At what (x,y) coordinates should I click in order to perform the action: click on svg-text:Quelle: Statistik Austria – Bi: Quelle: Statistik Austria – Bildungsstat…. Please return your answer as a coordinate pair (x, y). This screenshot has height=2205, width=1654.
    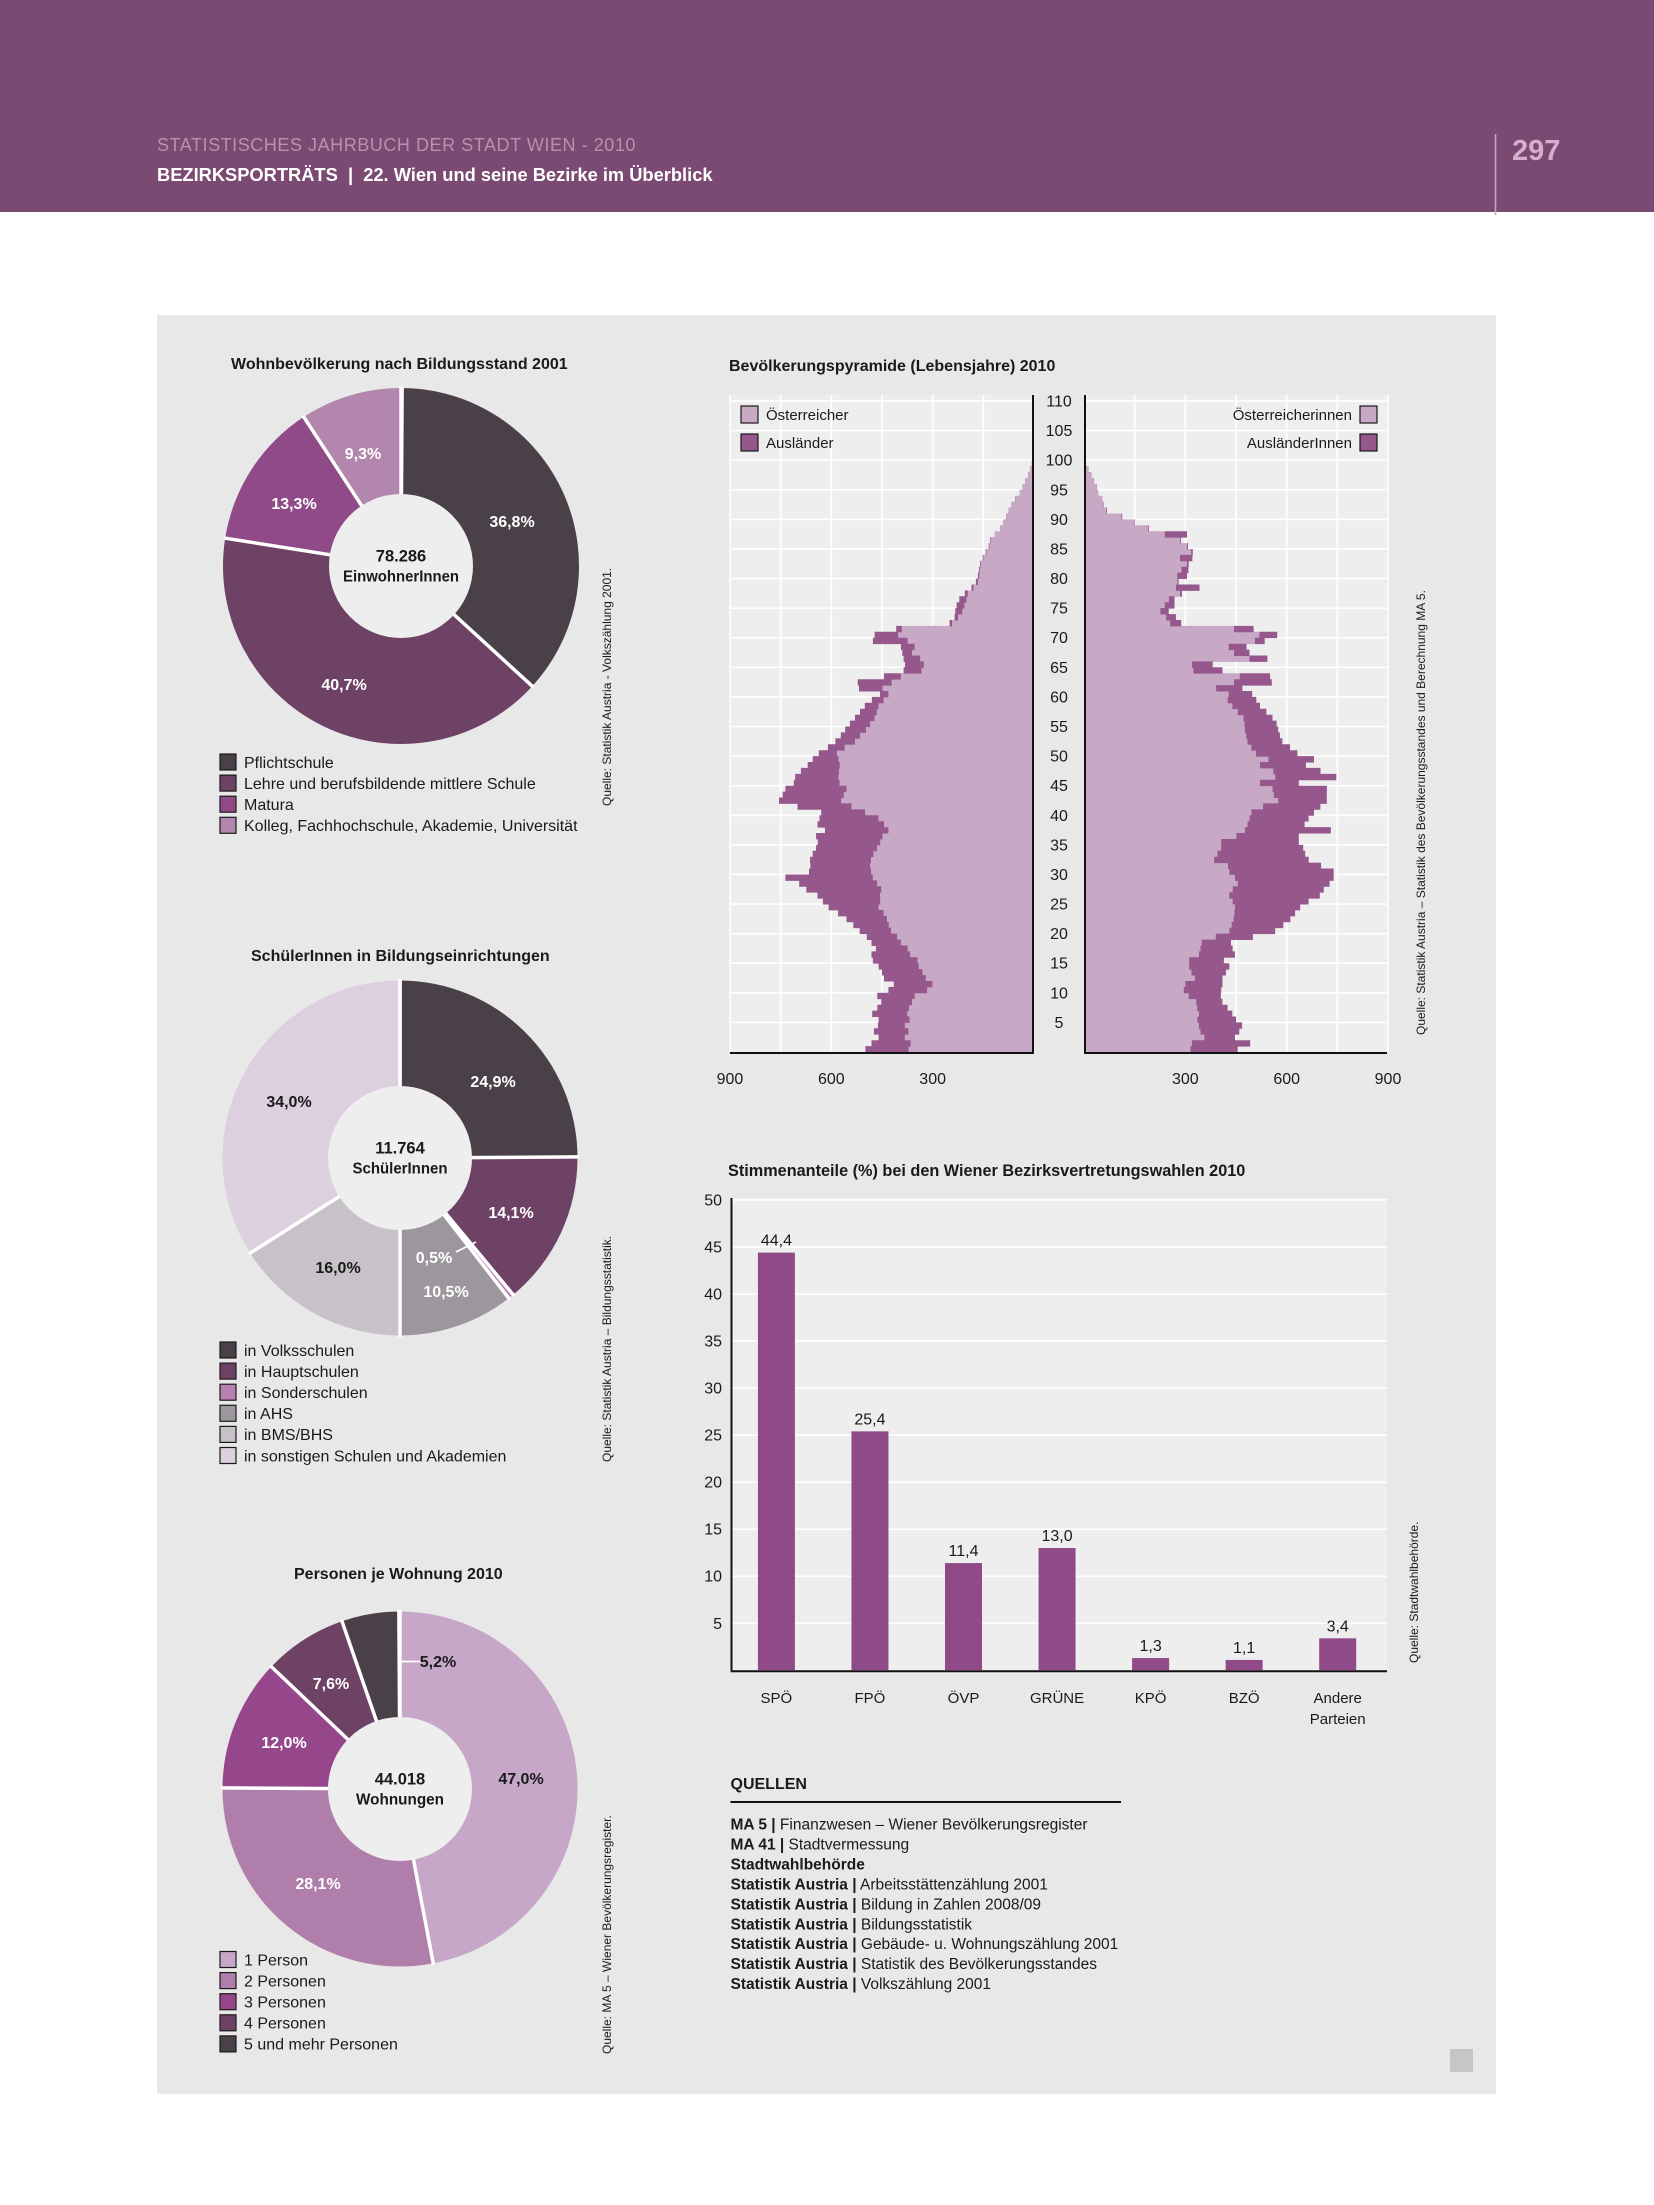
    Looking at the image, I should click on (607, 1349).